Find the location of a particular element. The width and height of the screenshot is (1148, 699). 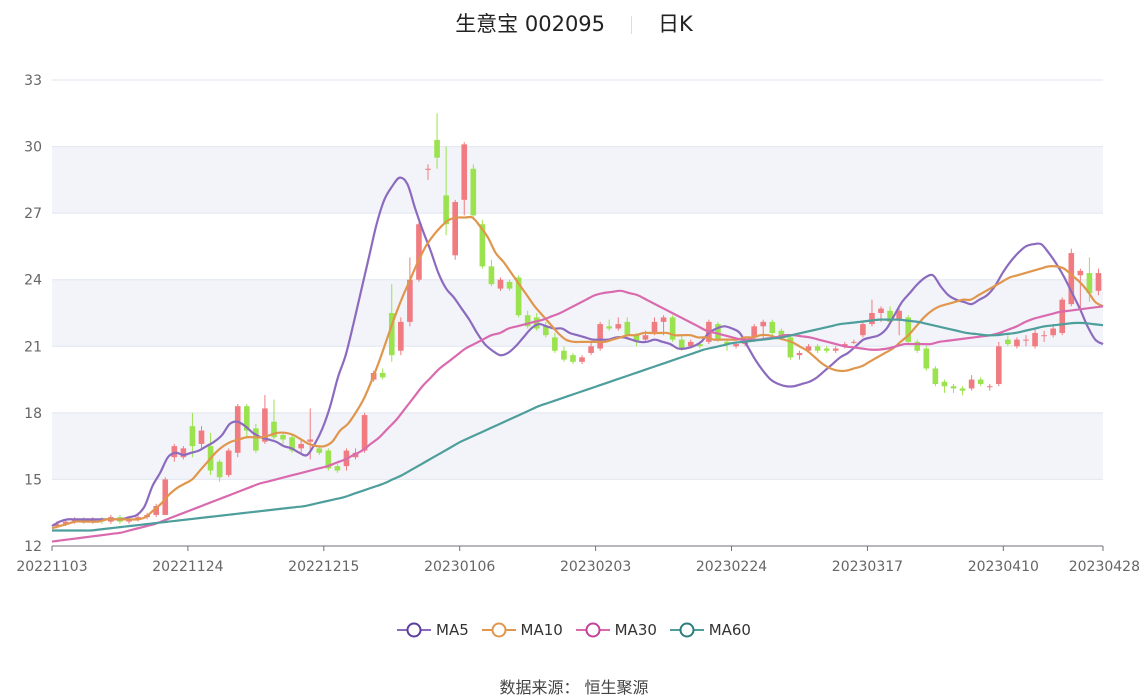

legend-item-ma60: MA60 is located at coordinates (710, 630).